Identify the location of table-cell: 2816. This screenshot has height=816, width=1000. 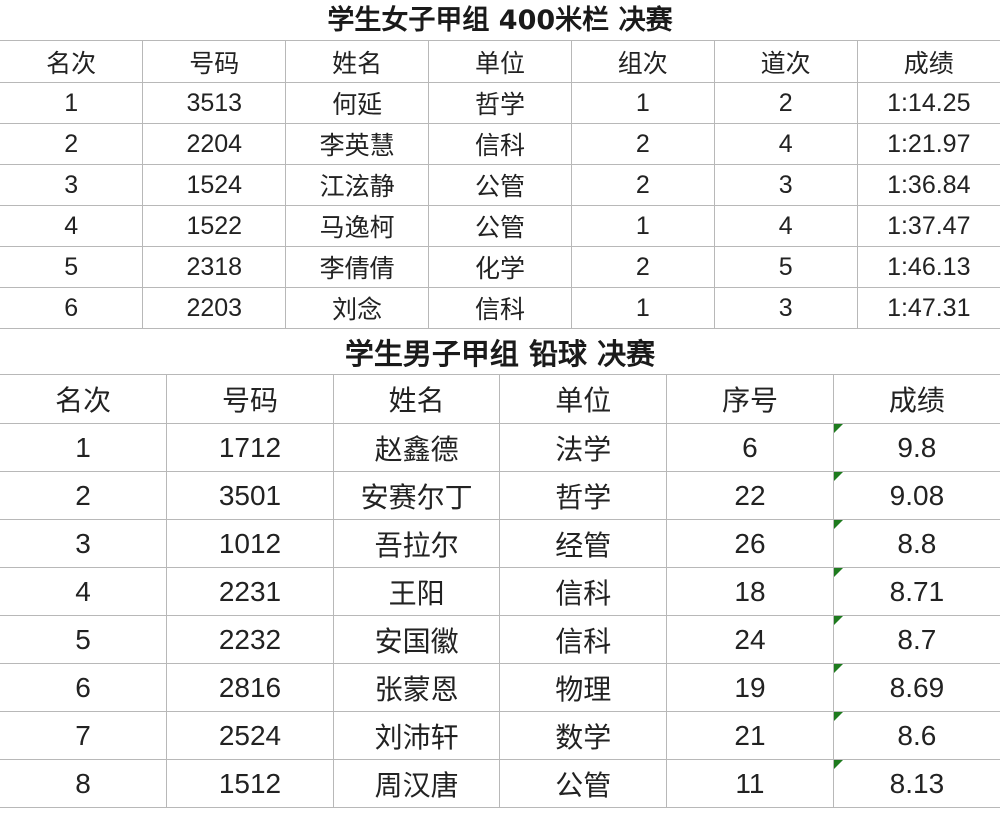
(250, 687).